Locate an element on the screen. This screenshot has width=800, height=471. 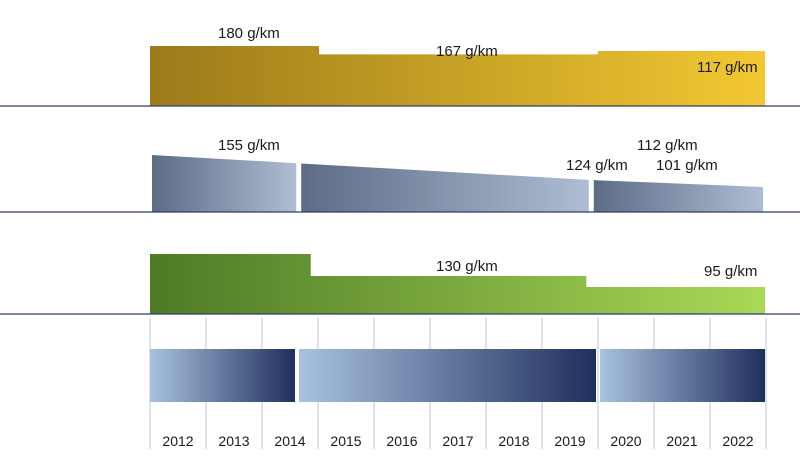
row-3-label-2: 95 g/km is located at coordinates (730, 271).